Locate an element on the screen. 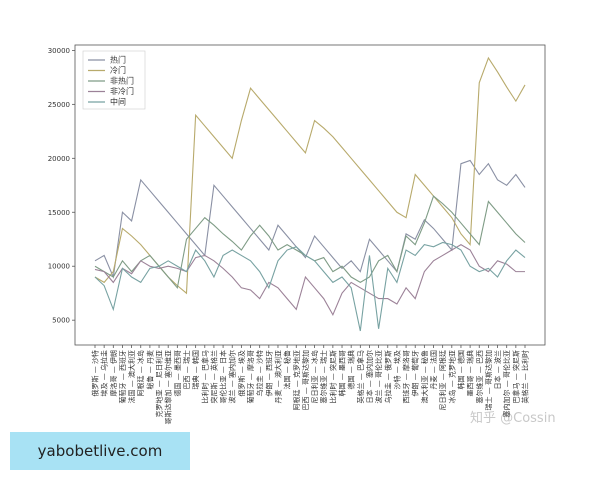 The image size is (600, 480). x-tick-label: 韩国 — 德国 is located at coordinates (460, 369).